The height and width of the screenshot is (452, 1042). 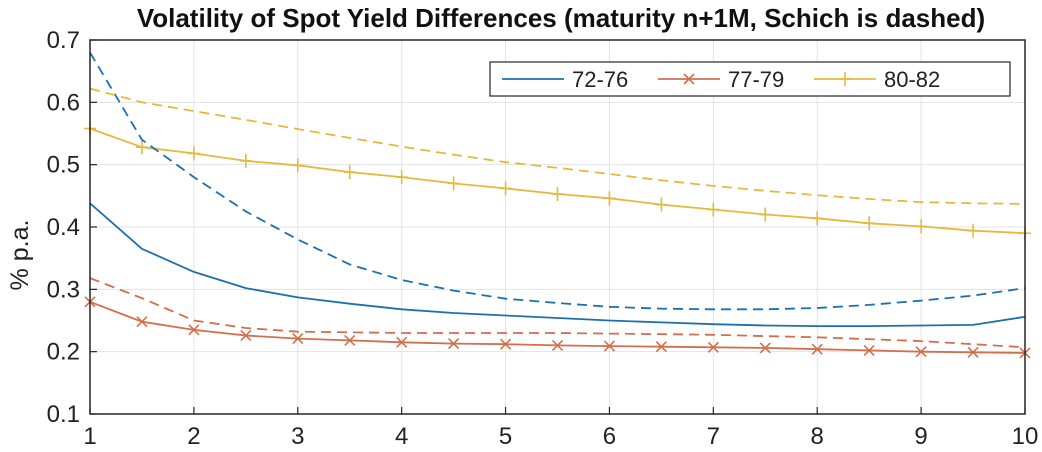 What do you see at coordinates (297, 436) in the screenshot?
I see `x-tick-label: 3` at bounding box center [297, 436].